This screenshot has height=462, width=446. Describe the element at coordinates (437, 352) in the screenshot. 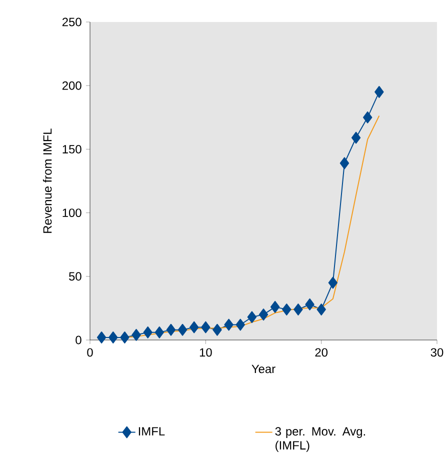

I see `x-tick-label: 30` at that location.